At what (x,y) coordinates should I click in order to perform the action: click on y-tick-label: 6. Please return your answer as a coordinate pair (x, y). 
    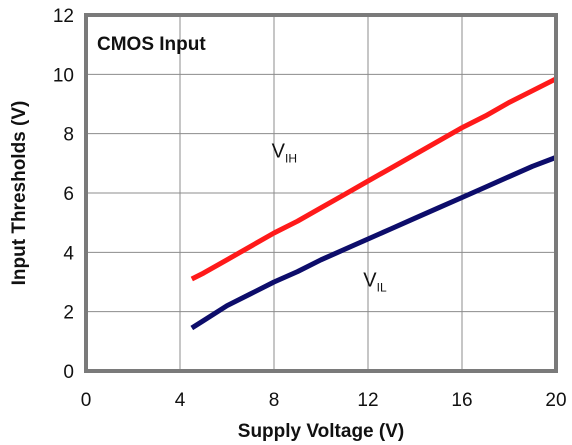
    Looking at the image, I should click on (68, 194).